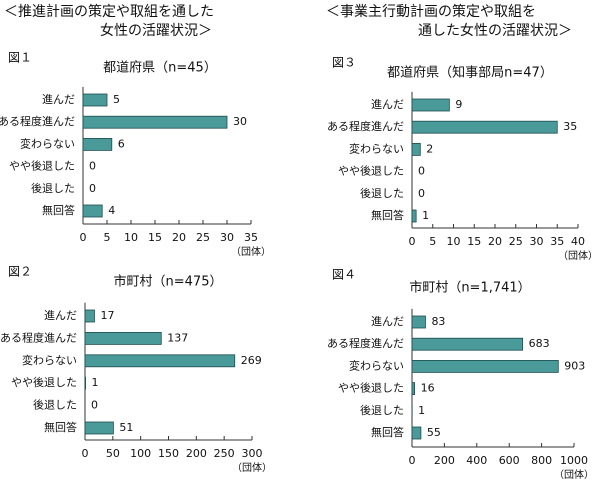  What do you see at coordinates (509, 460) in the screenshot?
I see `x-tick-label: 600` at bounding box center [509, 460].